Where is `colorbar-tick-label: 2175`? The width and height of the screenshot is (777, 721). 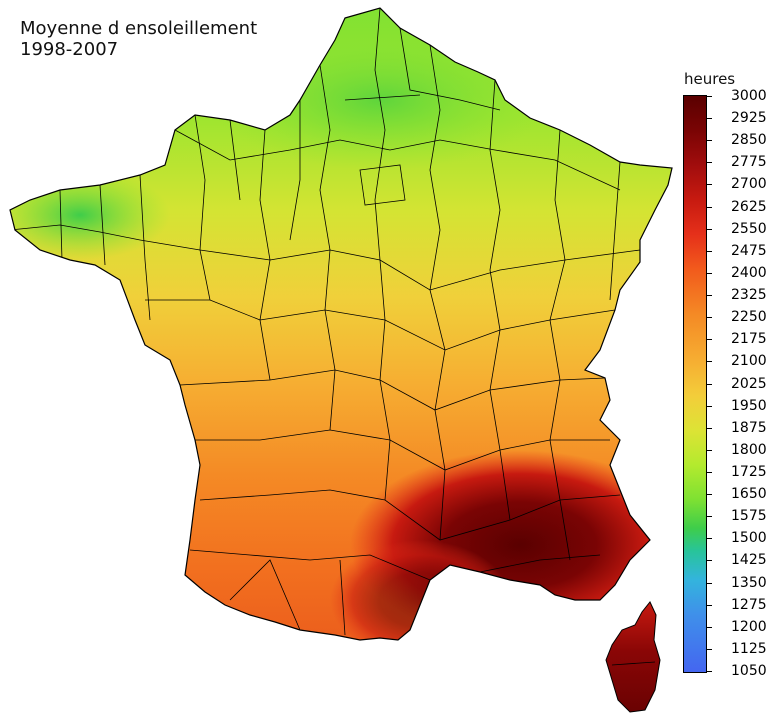
colorbar-tick-label: 2175 is located at coordinates (749, 339).